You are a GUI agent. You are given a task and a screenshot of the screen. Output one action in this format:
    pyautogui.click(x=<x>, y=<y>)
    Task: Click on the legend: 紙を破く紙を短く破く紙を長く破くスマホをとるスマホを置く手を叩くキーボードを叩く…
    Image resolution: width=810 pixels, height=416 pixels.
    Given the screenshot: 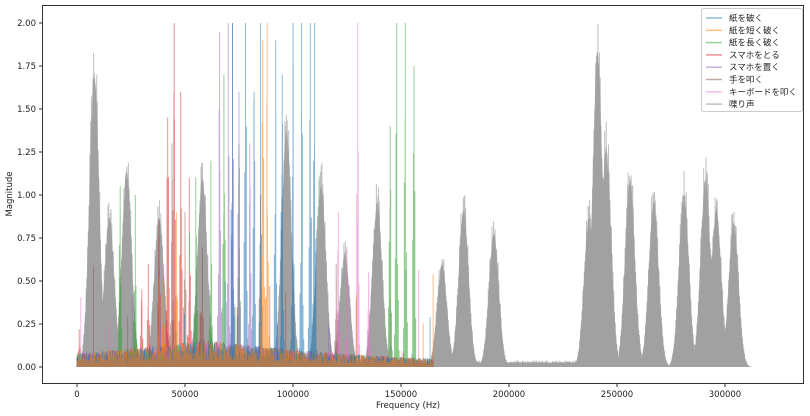 What is the action you would take?
    pyautogui.click(x=752, y=60)
    